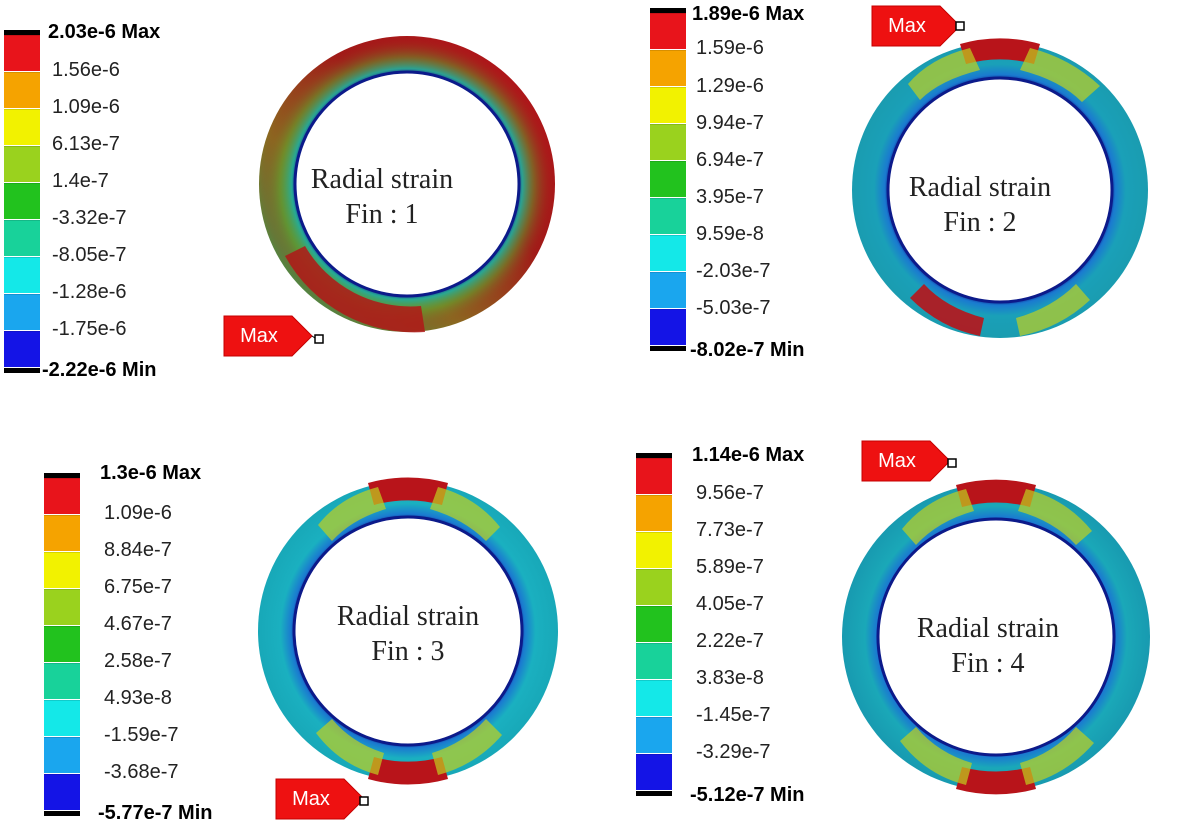  I want to click on legend-label: -1.59e-7, so click(141, 735).